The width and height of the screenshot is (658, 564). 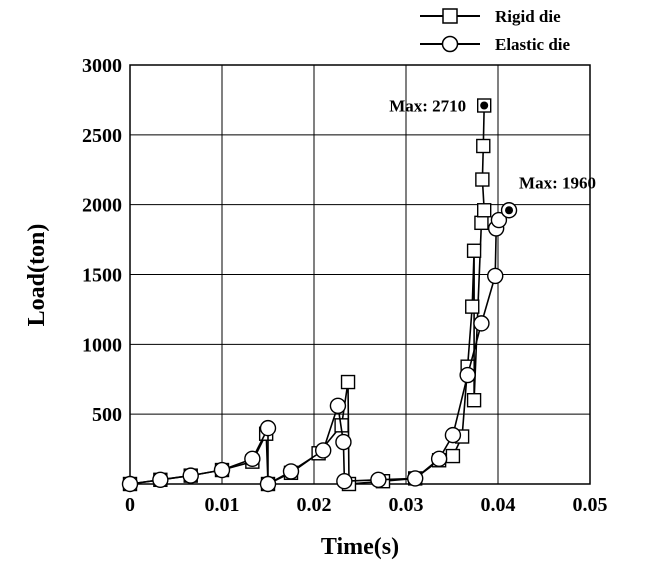 What do you see at coordinates (495, 30) in the screenshot?
I see `legend: Rigid die Elastic die` at bounding box center [495, 30].